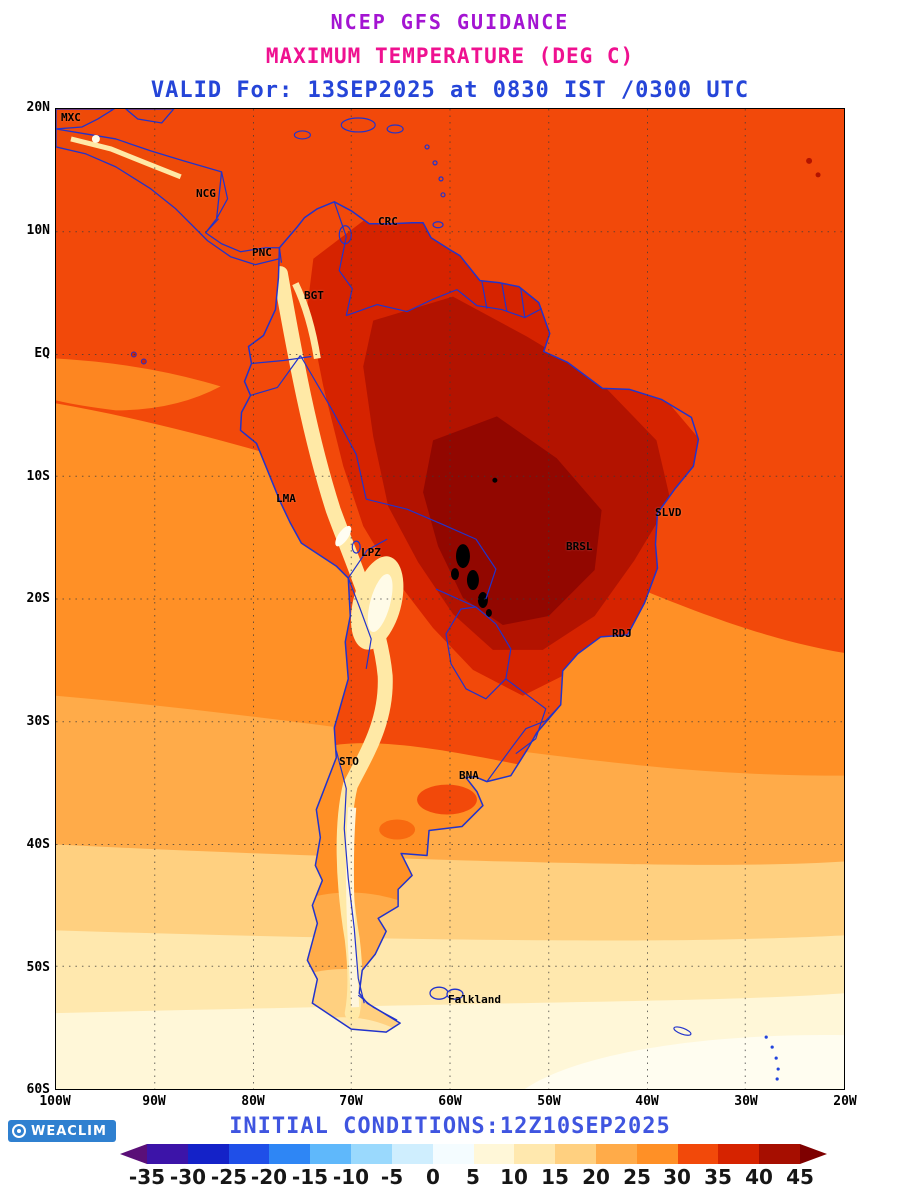 Image resolution: width=900 pixels, height=1200 pixels. Describe the element at coordinates (38, 598) in the screenshot. I see `lat-tick-20s: 20S` at that location.